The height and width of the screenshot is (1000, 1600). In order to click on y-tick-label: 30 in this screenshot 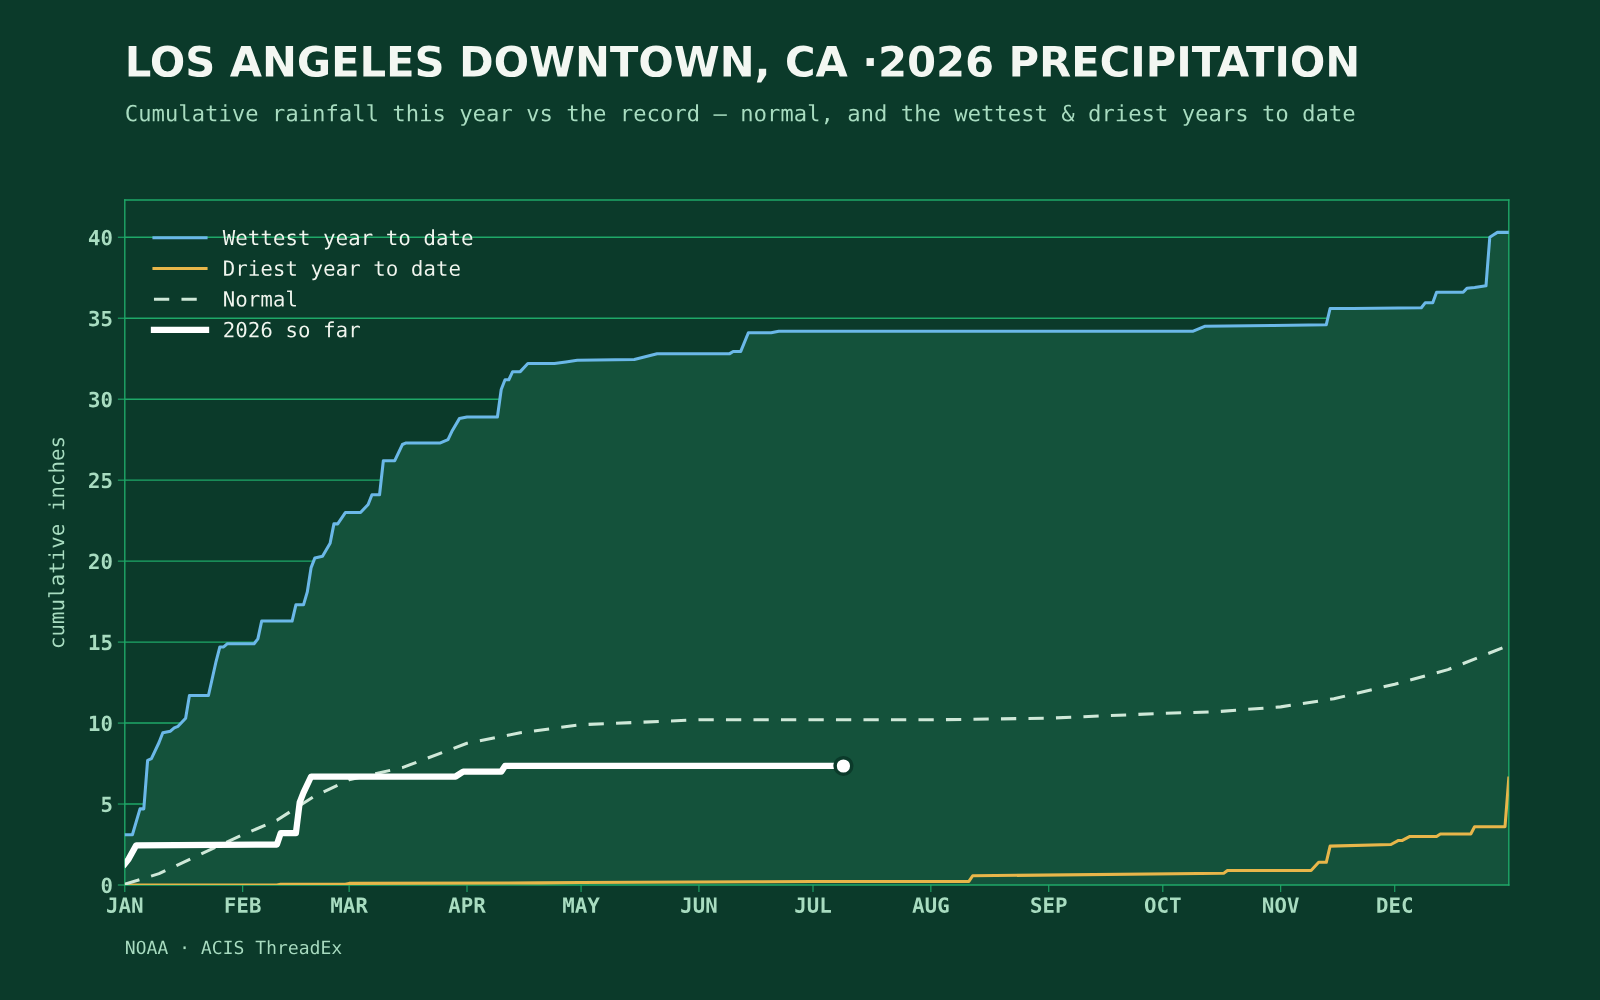, I will do `click(100, 399)`.